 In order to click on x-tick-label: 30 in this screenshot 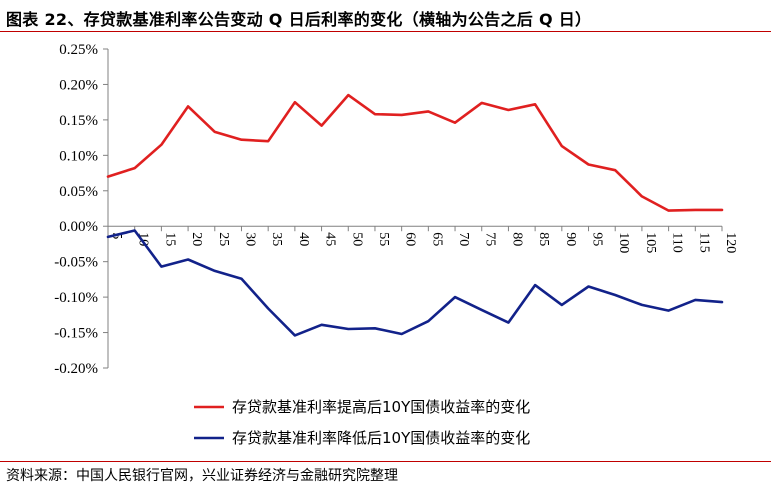, I will do `click(249, 239)`.